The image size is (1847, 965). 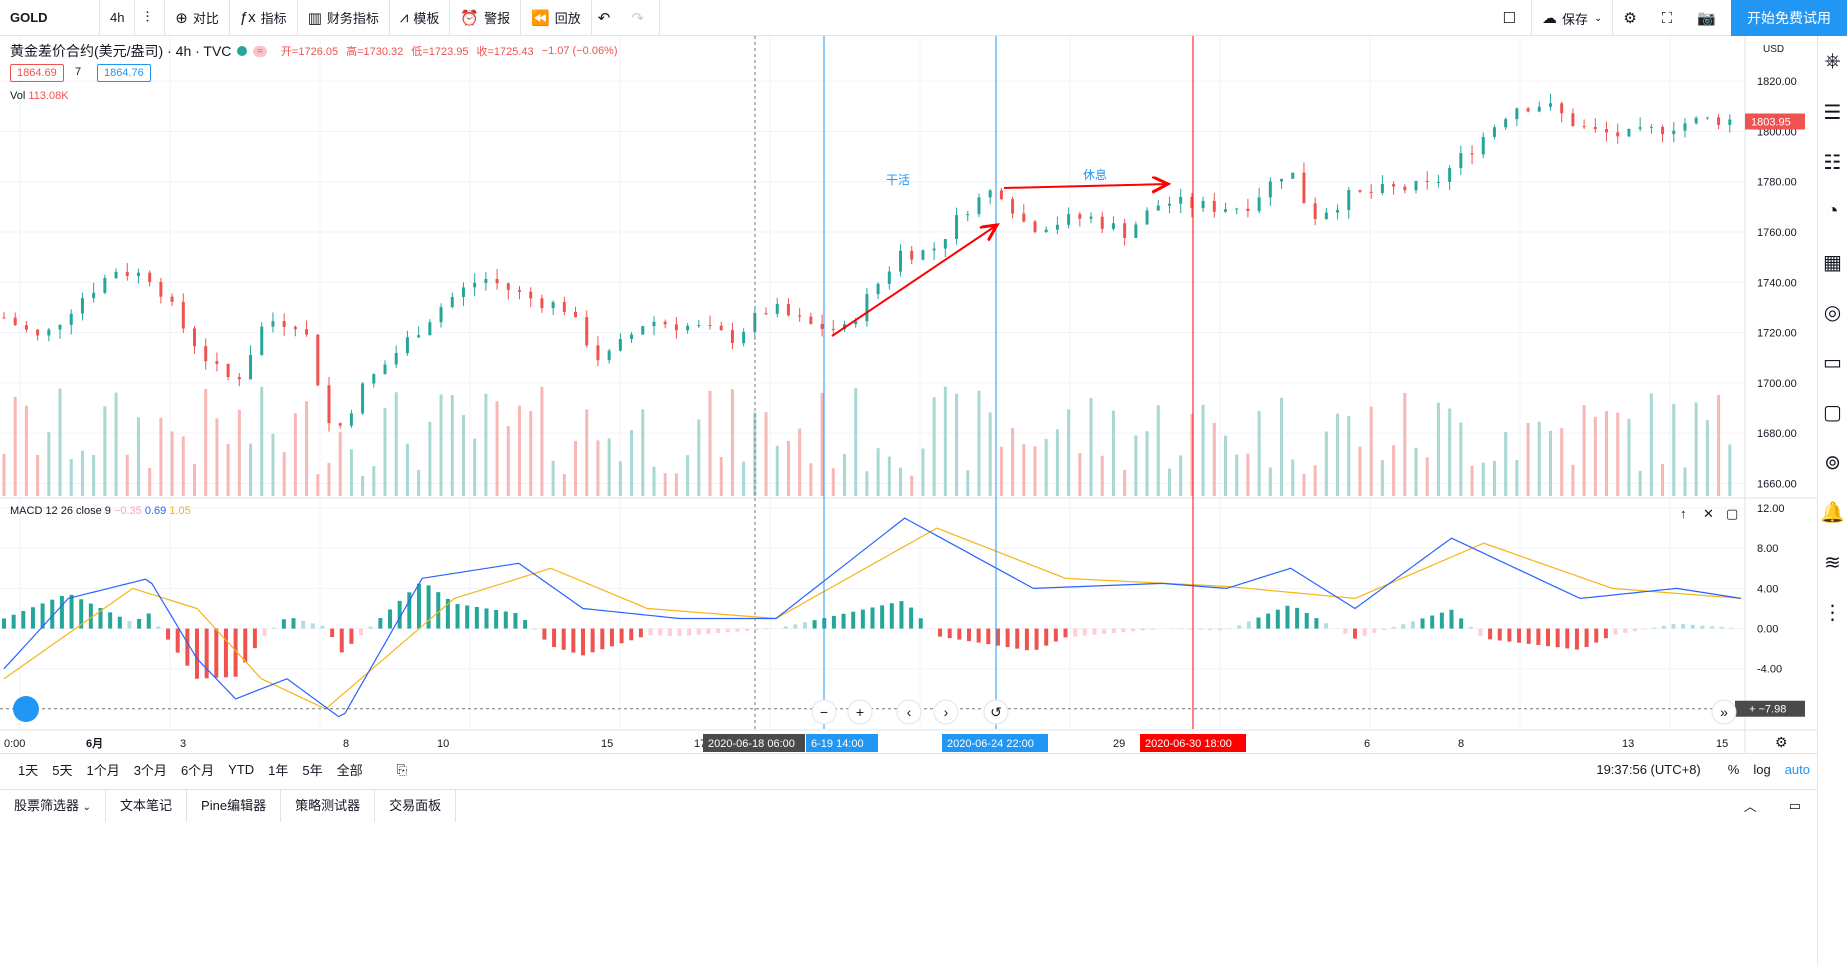 I want to click on save-button: ☁ 保存 ⌄, so click(x=1573, y=18).